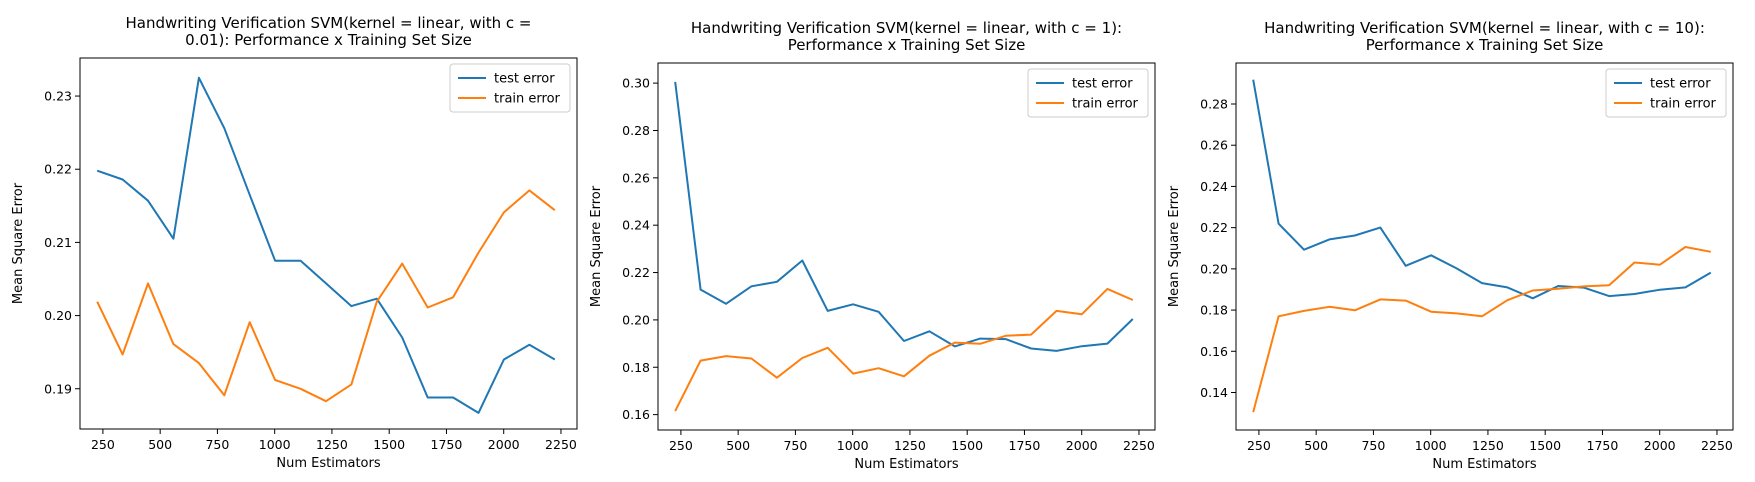  I want to click on chart-title-line: 0.01): Performance x Training Set Size, so click(328, 40).